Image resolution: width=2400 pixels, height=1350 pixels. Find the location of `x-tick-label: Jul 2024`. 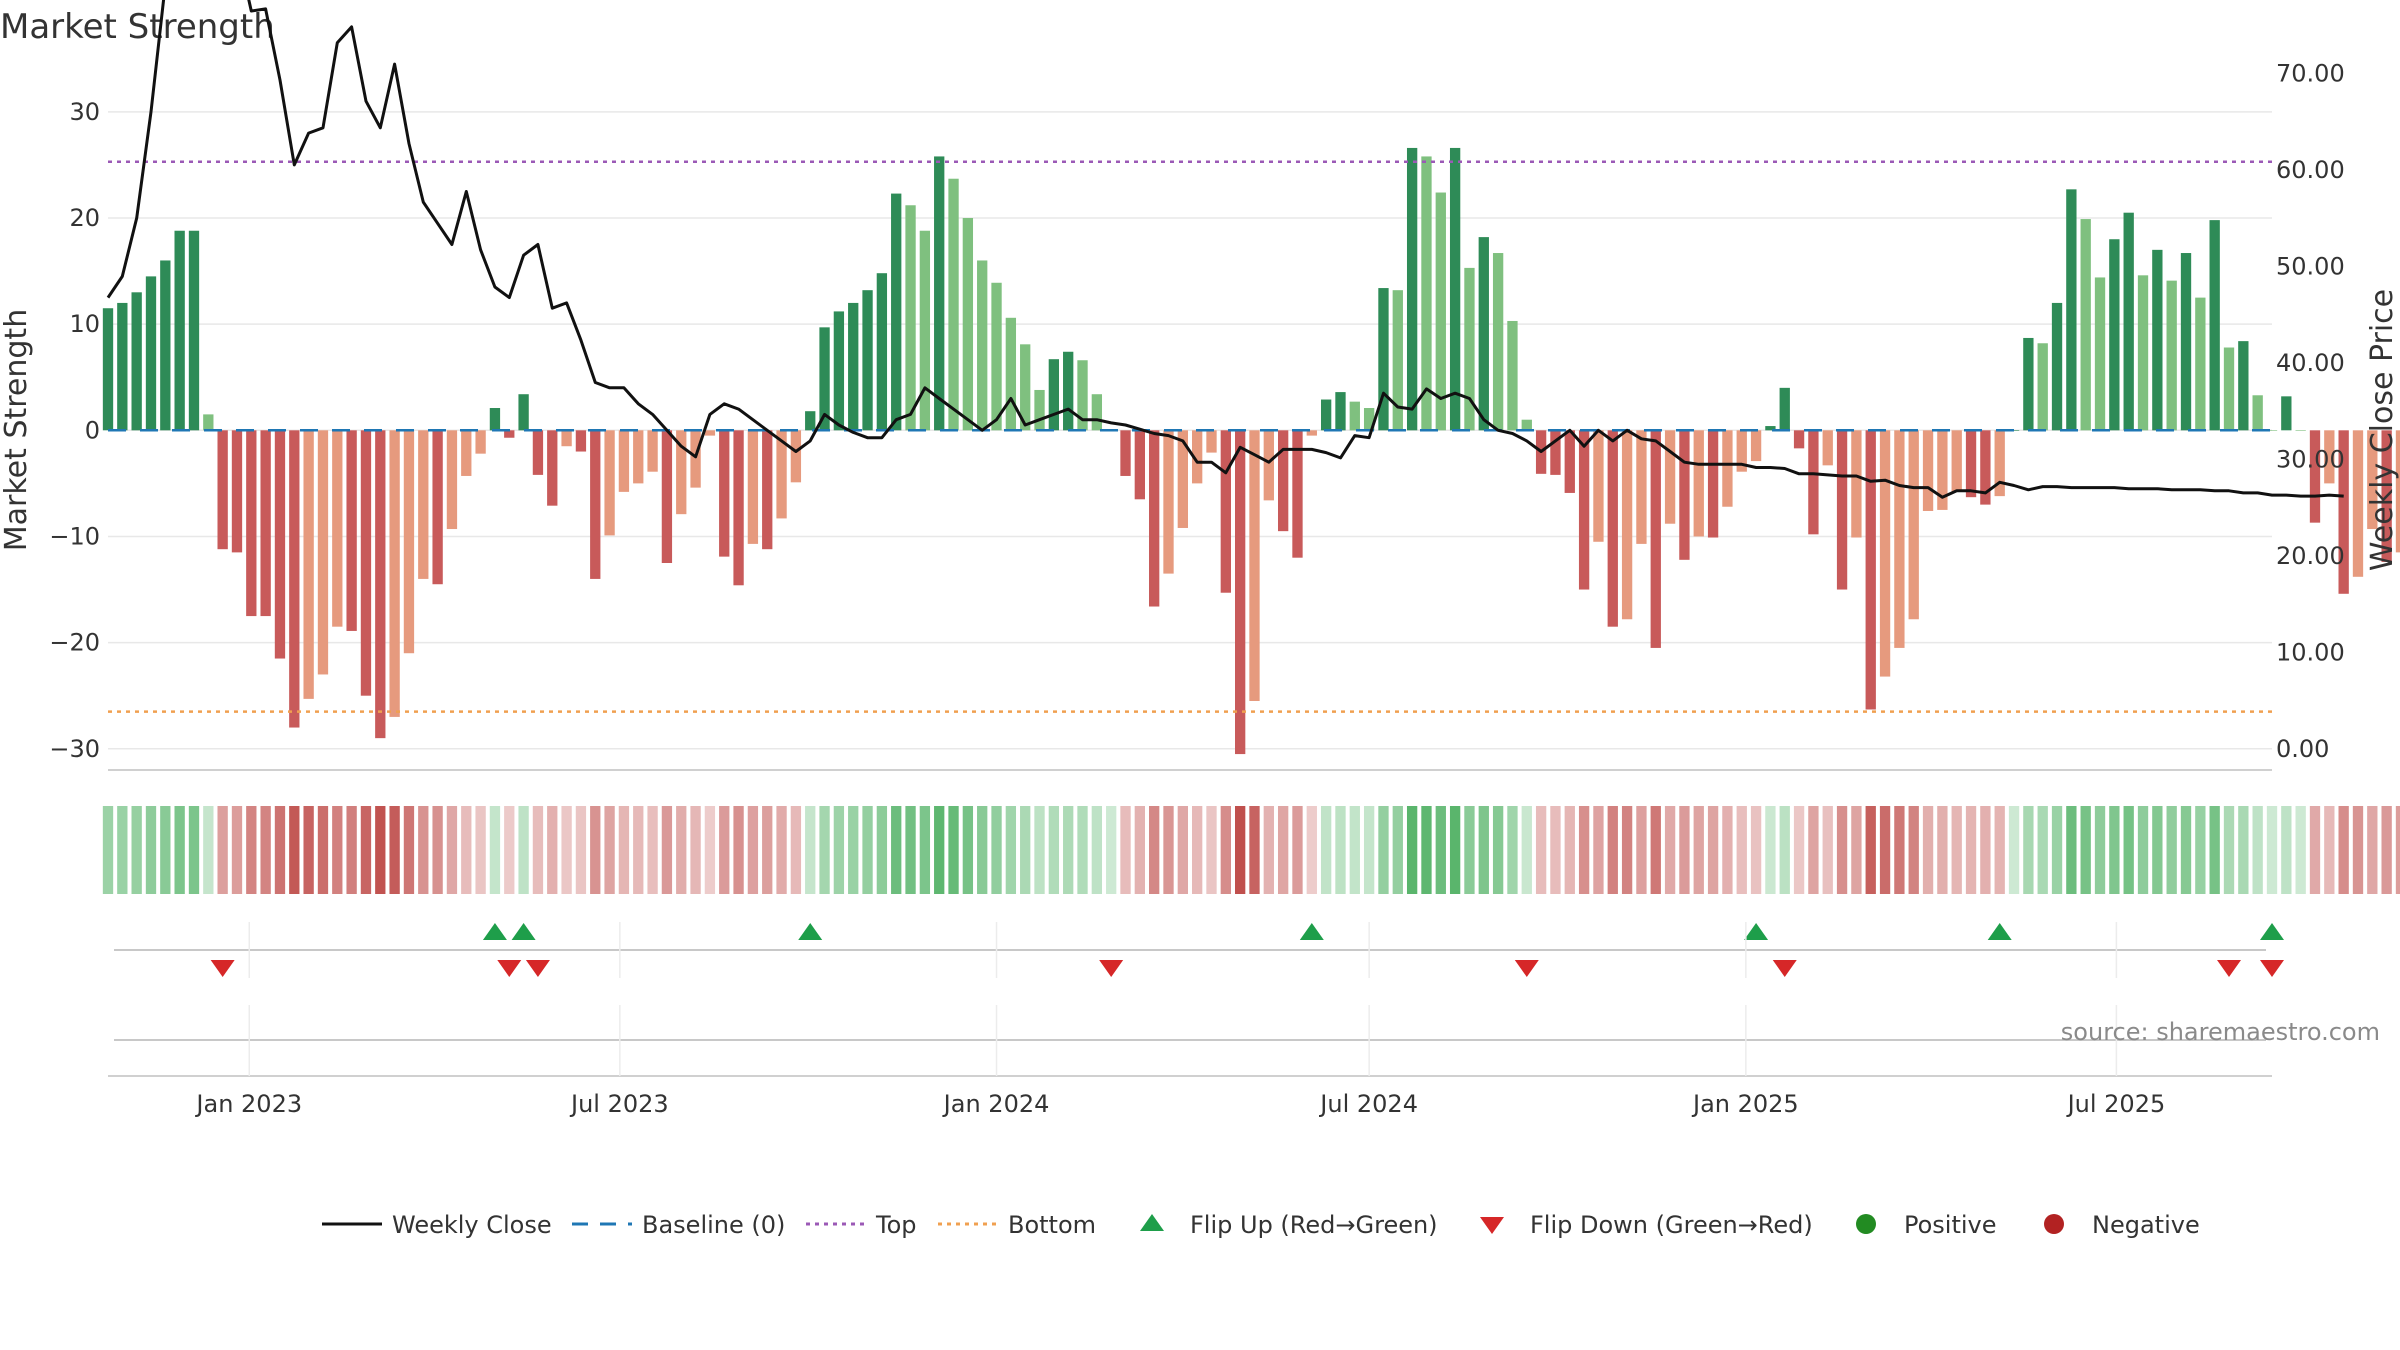

x-tick-label: Jul 2024 is located at coordinates (1368, 1104).